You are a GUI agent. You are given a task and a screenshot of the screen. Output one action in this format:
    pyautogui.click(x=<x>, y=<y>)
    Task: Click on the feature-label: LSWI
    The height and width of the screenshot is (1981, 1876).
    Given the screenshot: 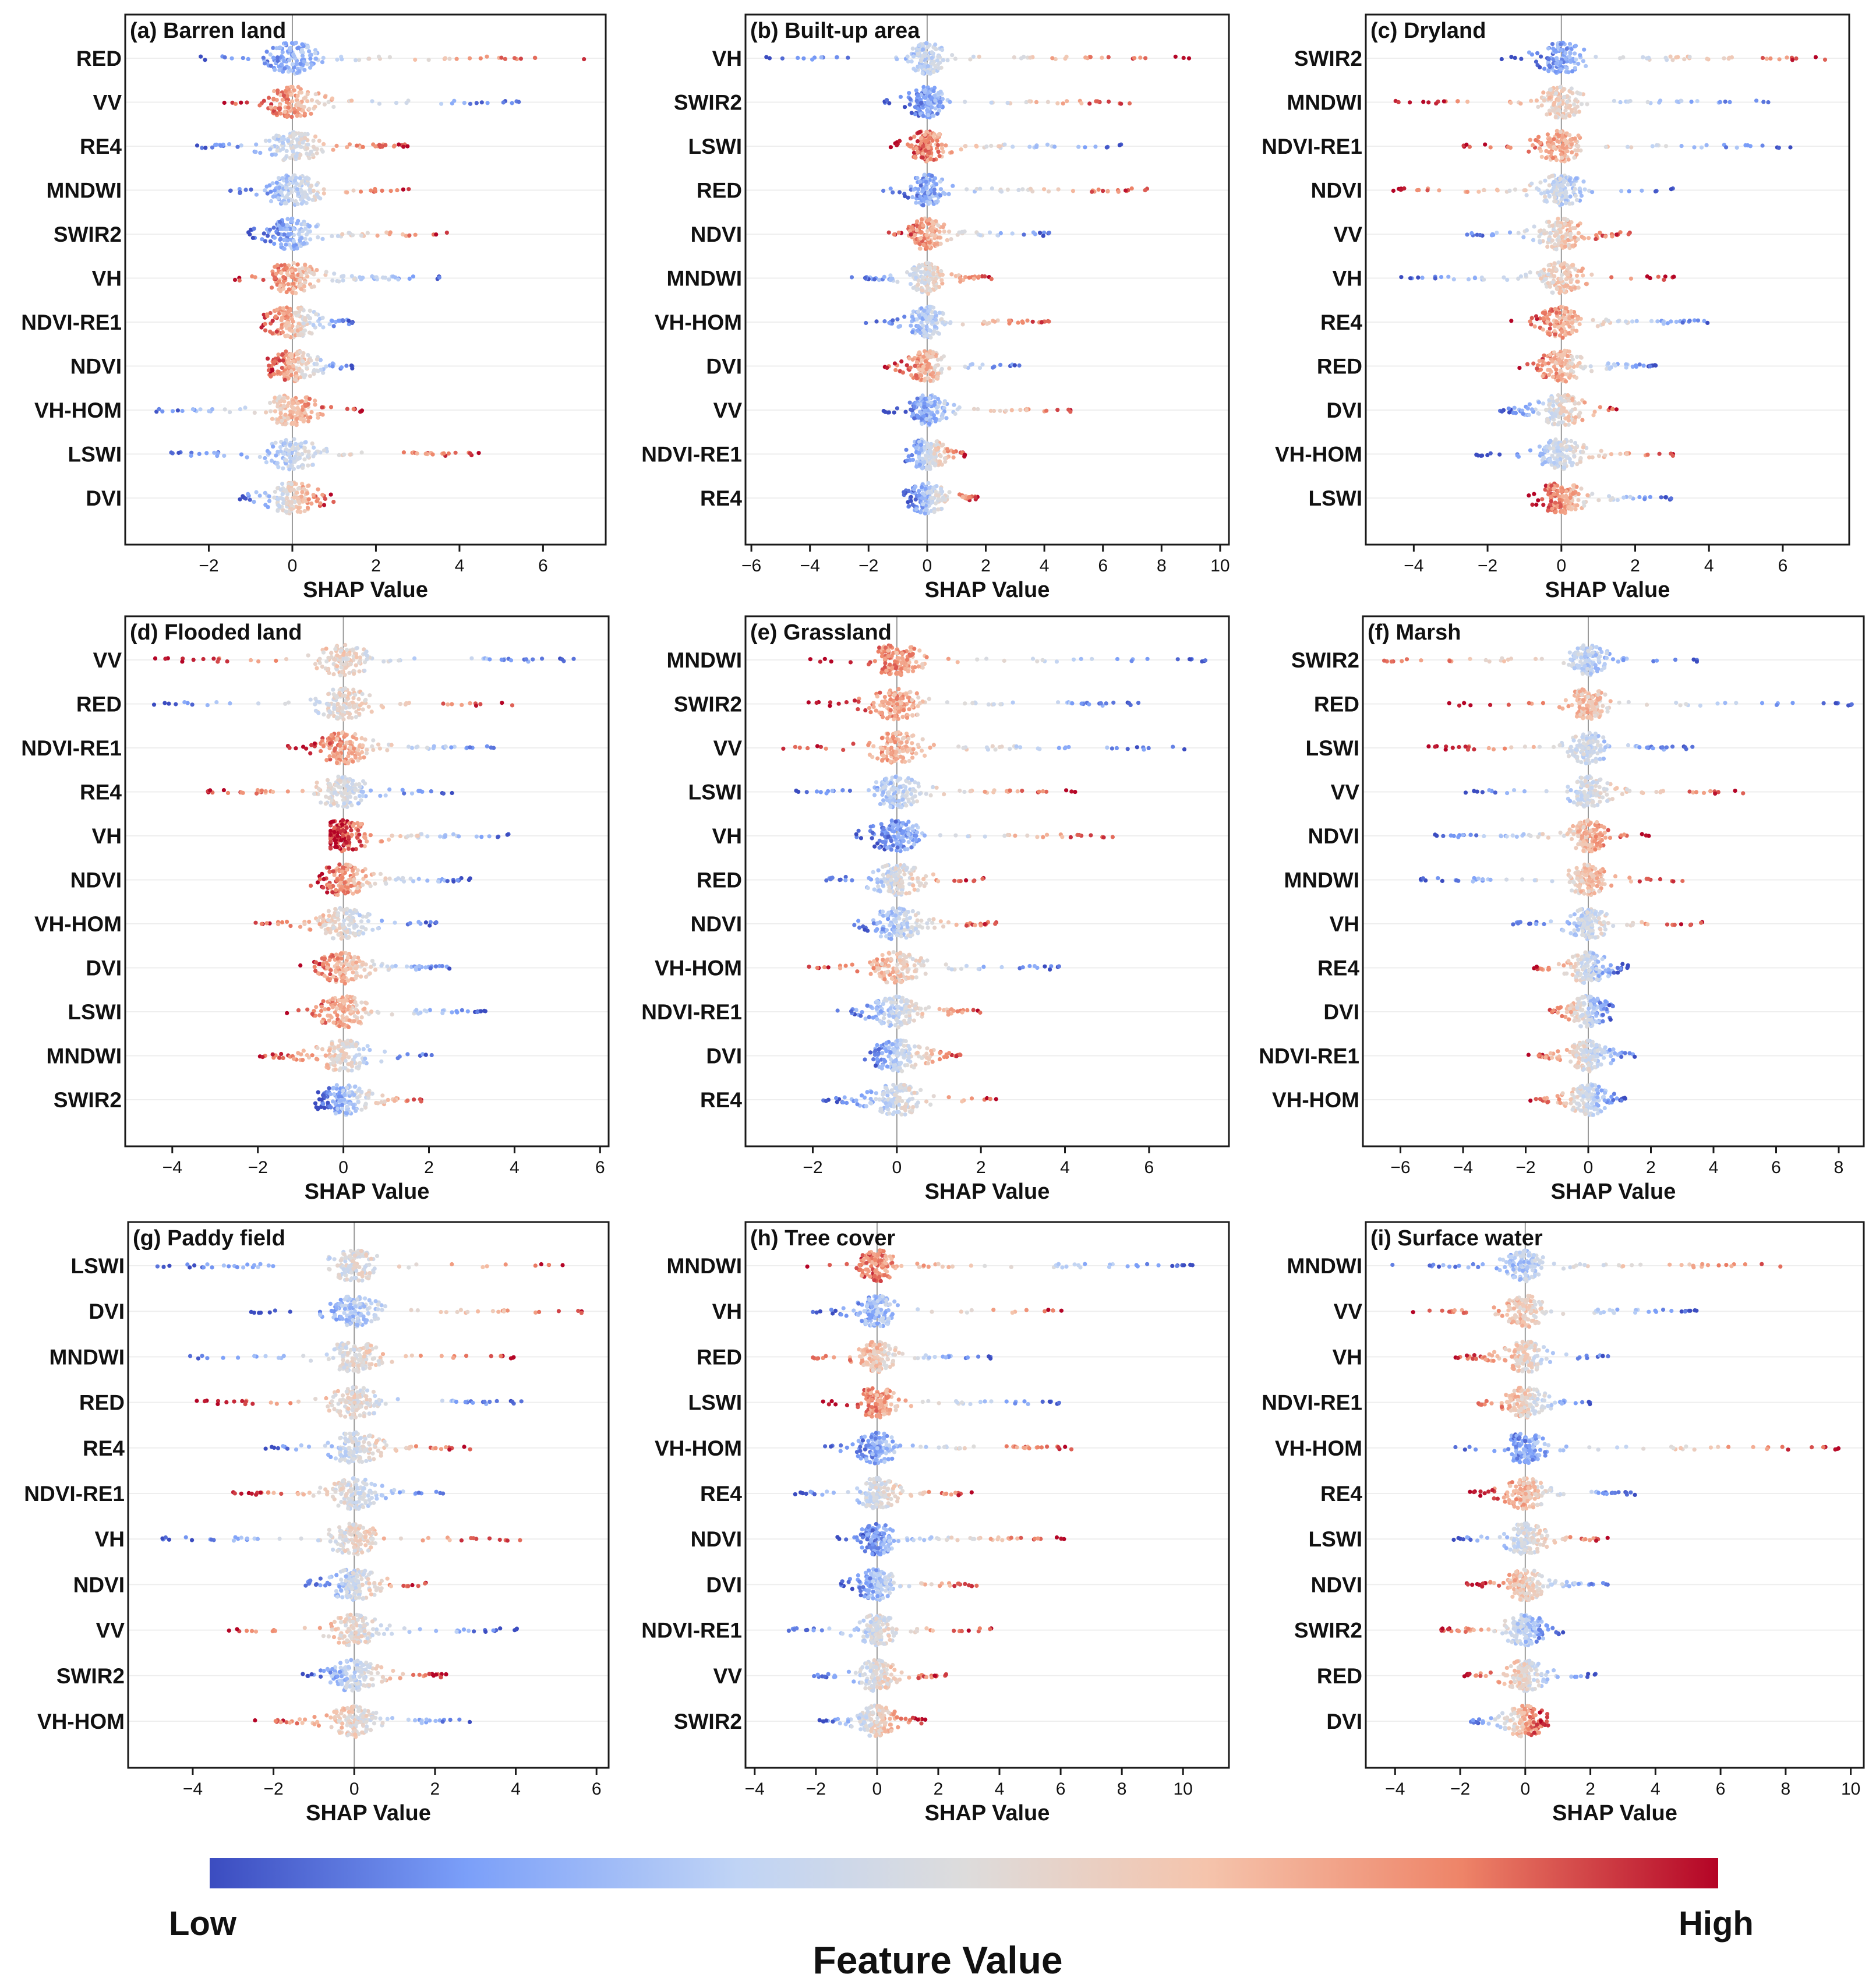 What is the action you would take?
    pyautogui.click(x=95, y=455)
    